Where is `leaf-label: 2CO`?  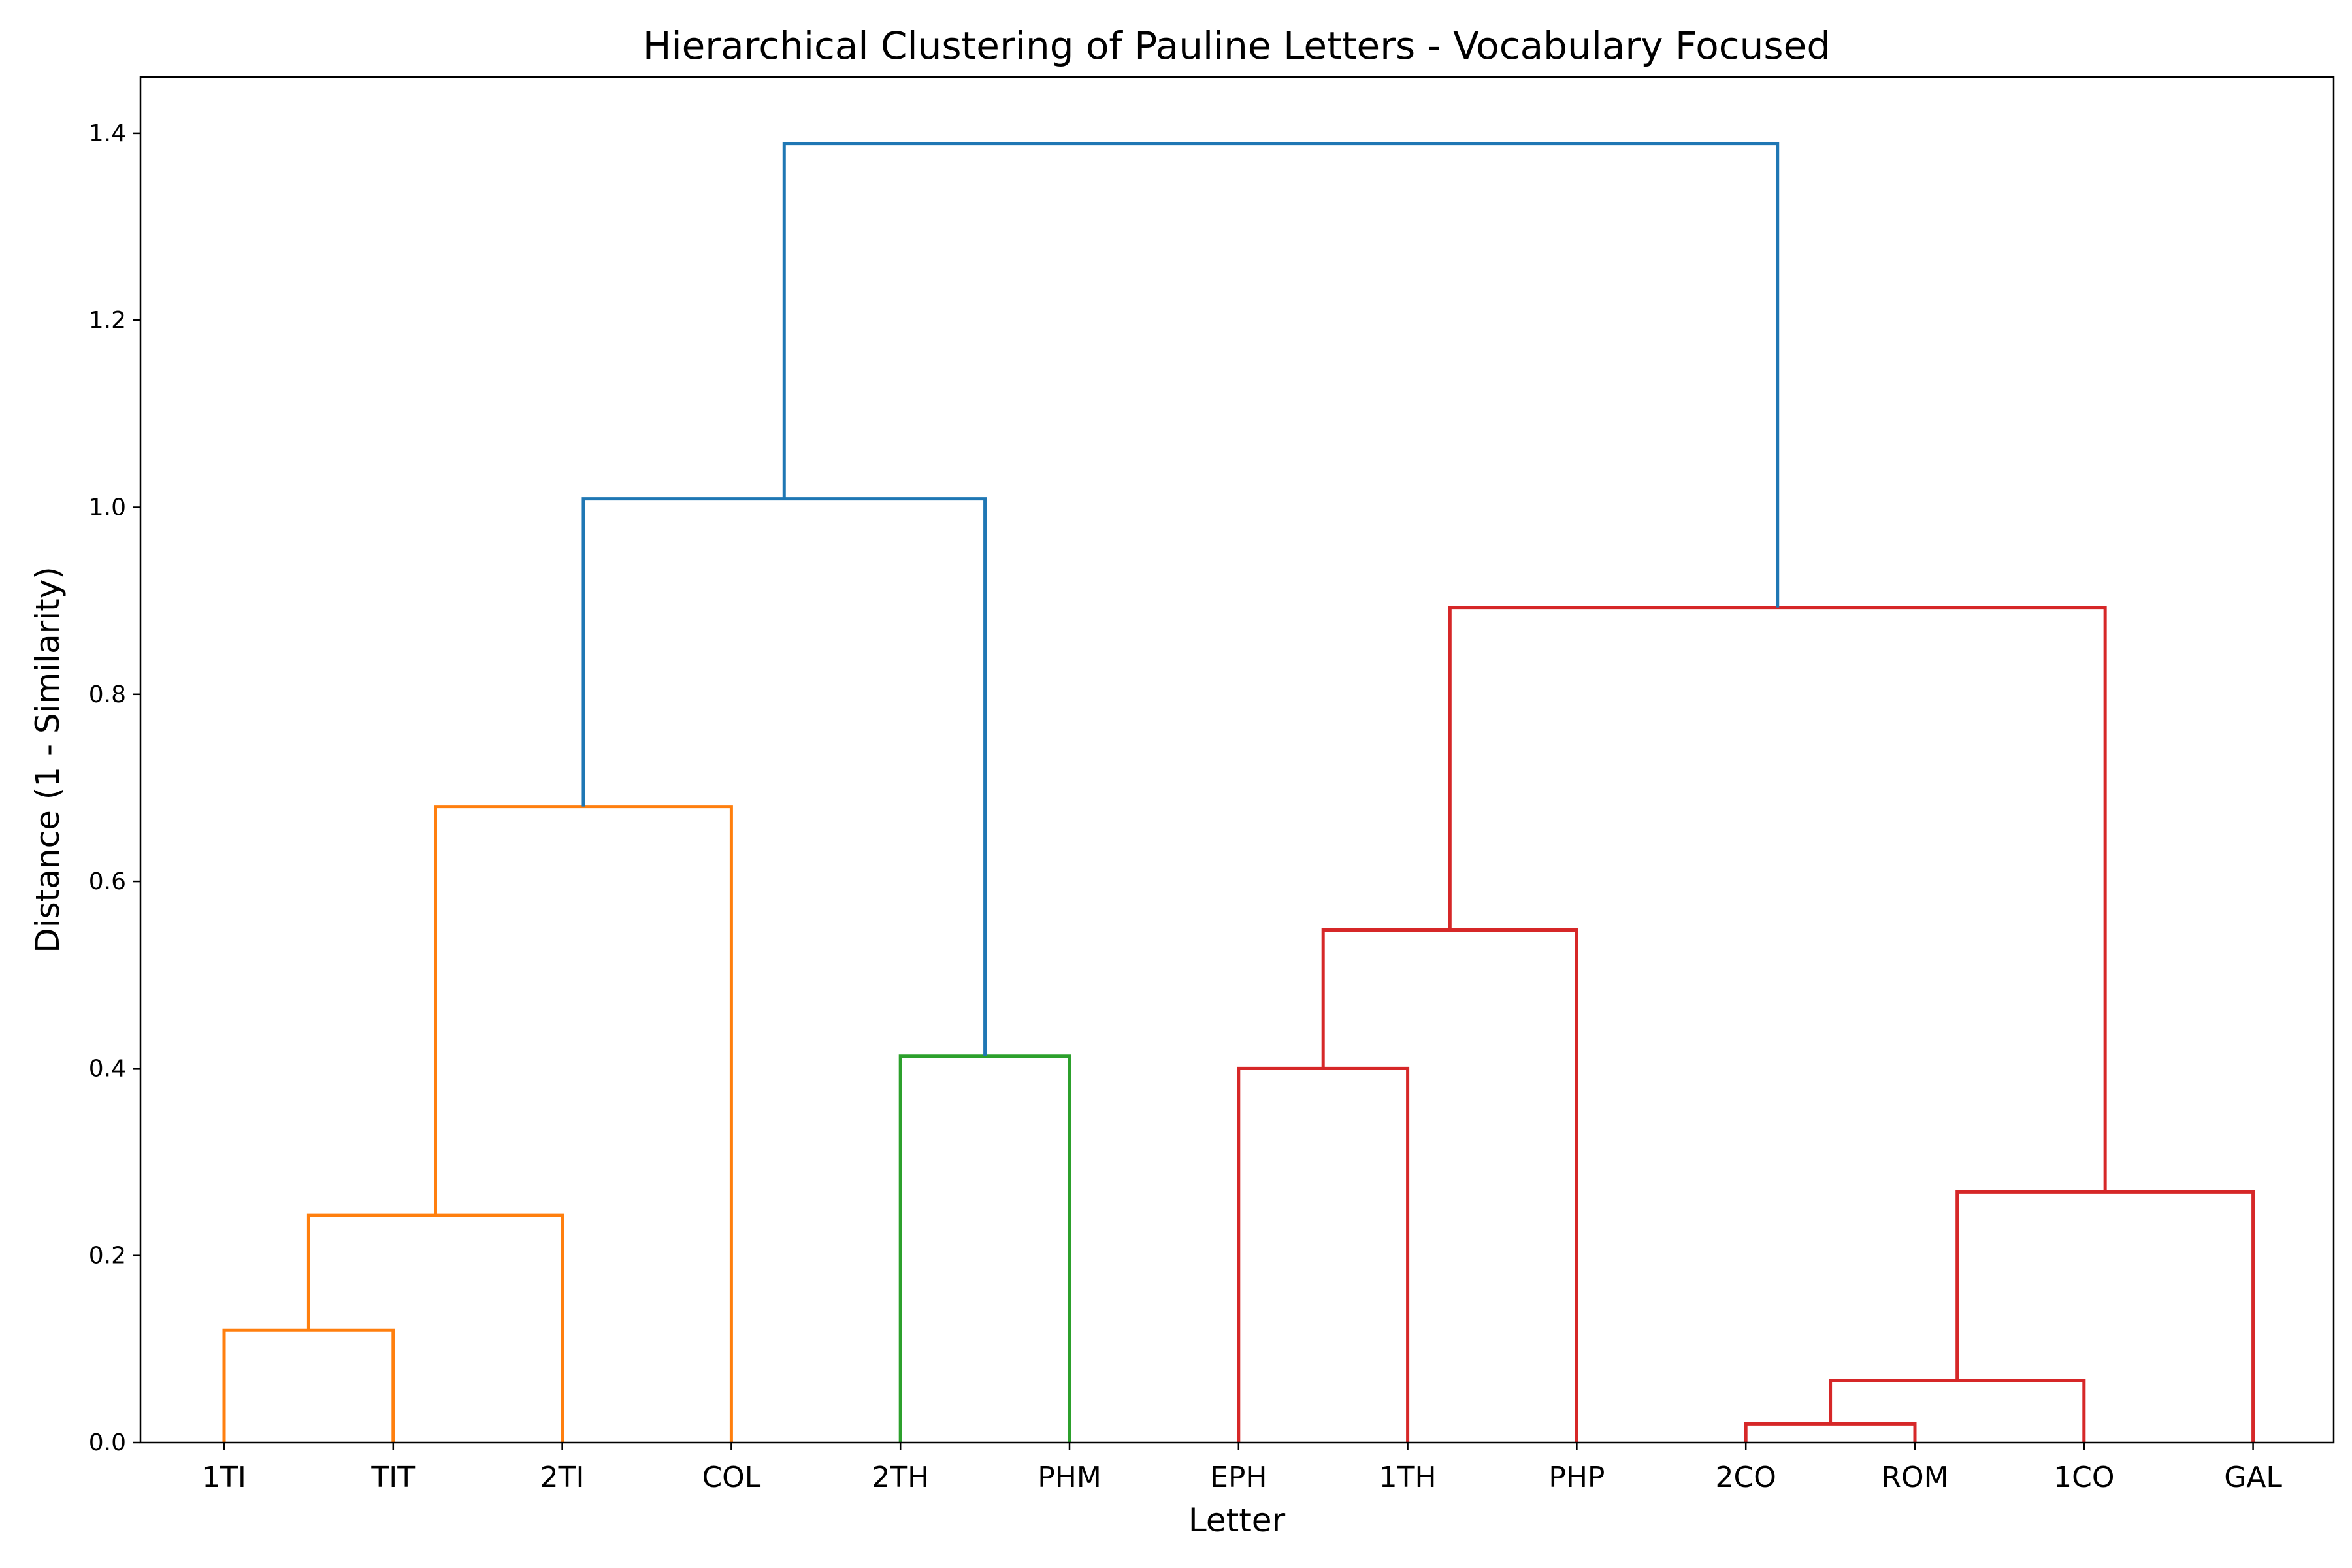
leaf-label: 2CO is located at coordinates (1746, 1477).